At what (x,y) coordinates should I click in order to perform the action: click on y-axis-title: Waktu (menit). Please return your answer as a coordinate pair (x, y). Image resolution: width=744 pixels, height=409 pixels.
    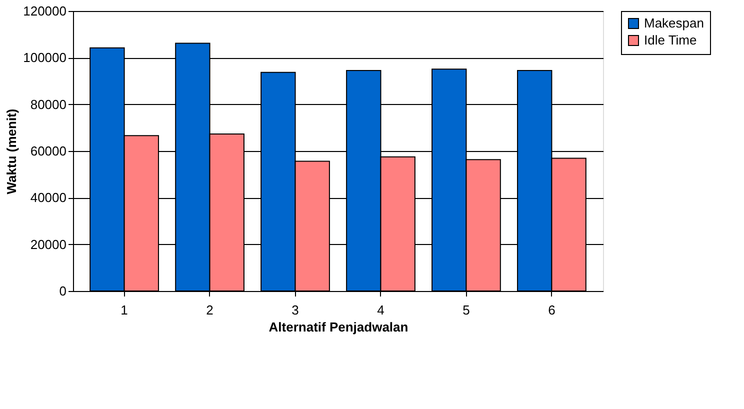
    Looking at the image, I should click on (12, 151).